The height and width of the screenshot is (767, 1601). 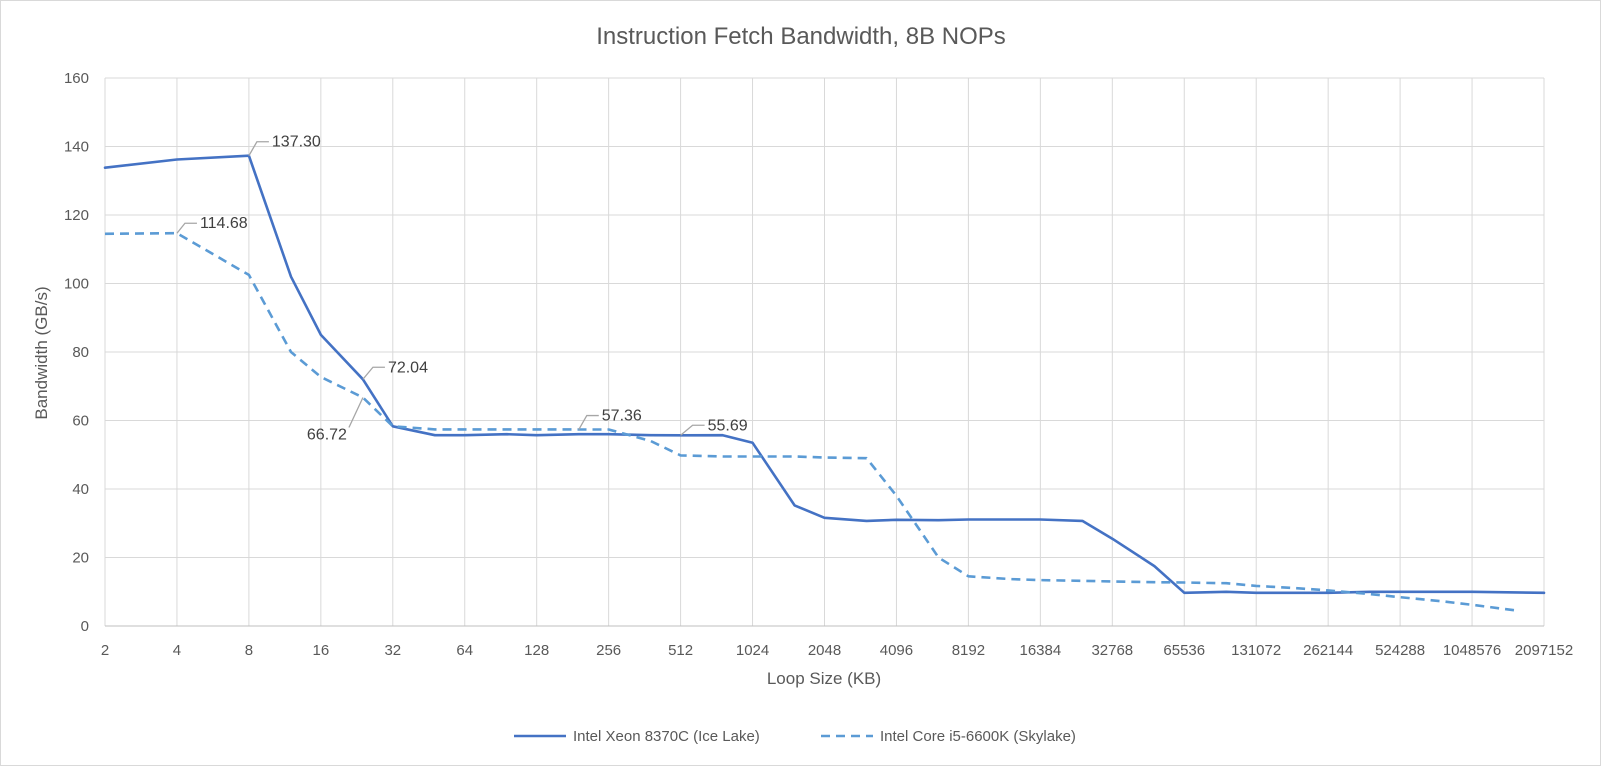 What do you see at coordinates (680, 650) in the screenshot?
I see `x-tick-label: 512` at bounding box center [680, 650].